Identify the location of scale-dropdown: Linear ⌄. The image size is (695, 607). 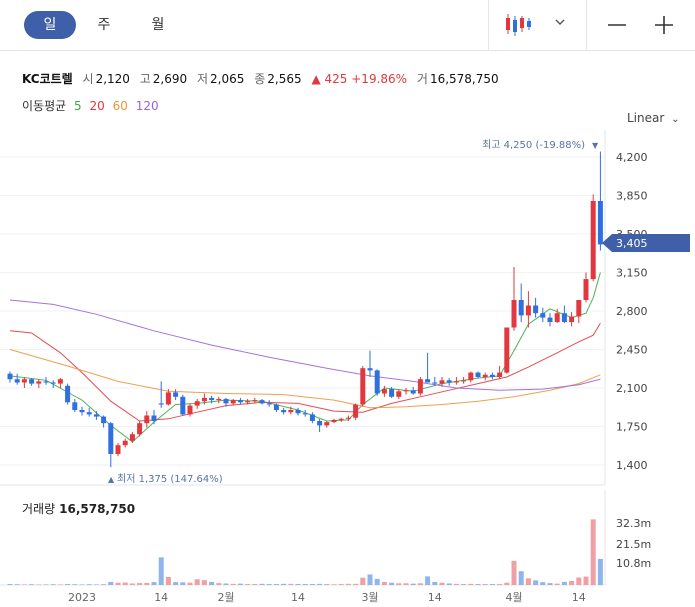
(653, 118).